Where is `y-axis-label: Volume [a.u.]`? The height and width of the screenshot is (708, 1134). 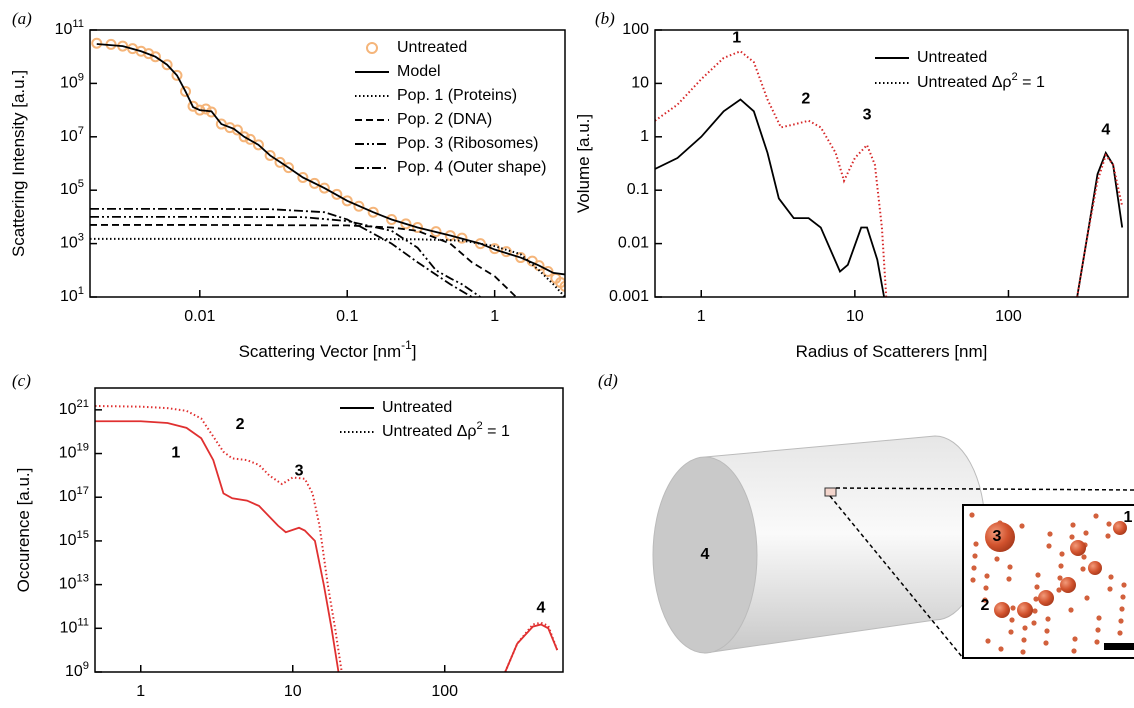
y-axis-label: Volume [a.u.] is located at coordinates (583, 163).